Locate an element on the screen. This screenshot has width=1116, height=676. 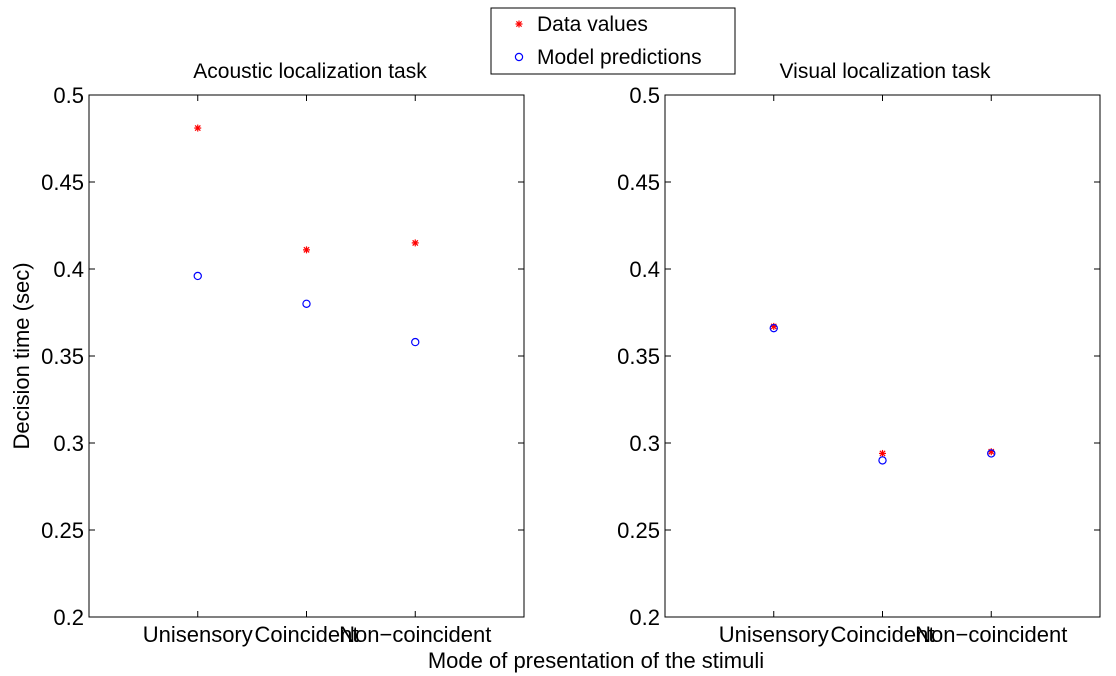
chart-title: Acoustic localization task is located at coordinates (310, 71).